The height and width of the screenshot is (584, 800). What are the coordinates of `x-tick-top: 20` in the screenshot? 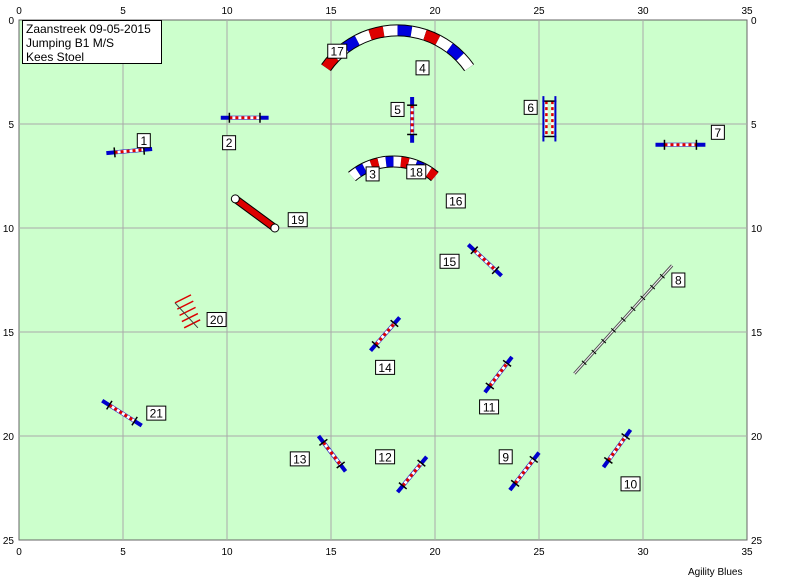 It's located at (435, 11).